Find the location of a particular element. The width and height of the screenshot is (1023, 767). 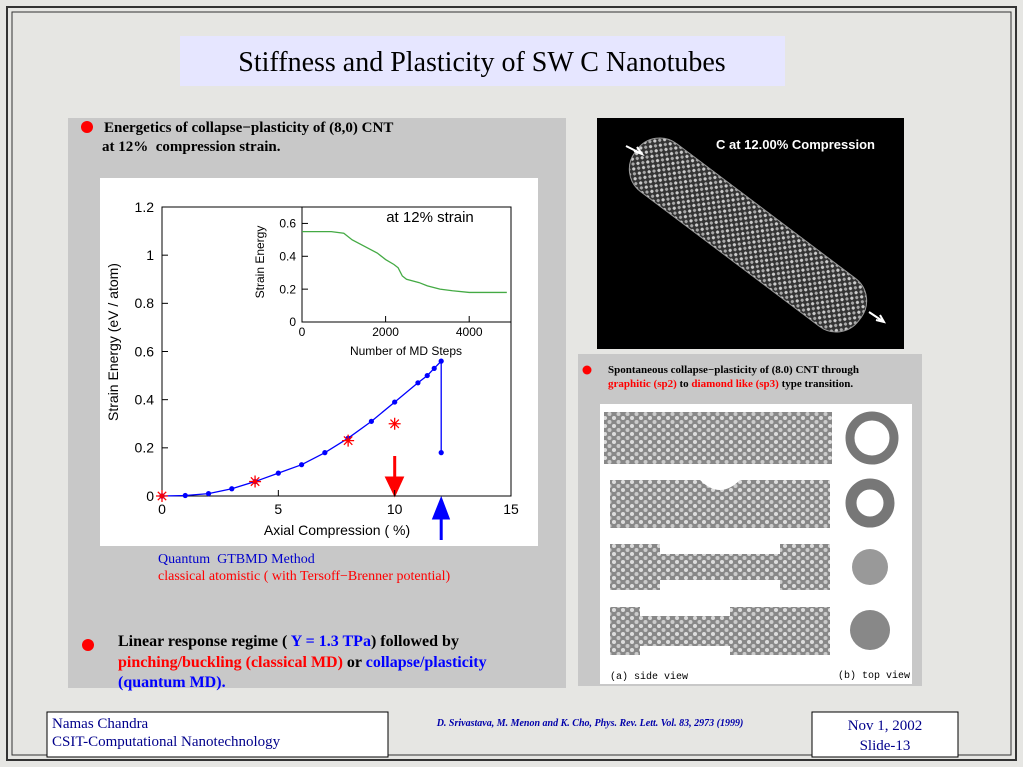

text: diamond like (sp3) is located at coordinates (735, 384).